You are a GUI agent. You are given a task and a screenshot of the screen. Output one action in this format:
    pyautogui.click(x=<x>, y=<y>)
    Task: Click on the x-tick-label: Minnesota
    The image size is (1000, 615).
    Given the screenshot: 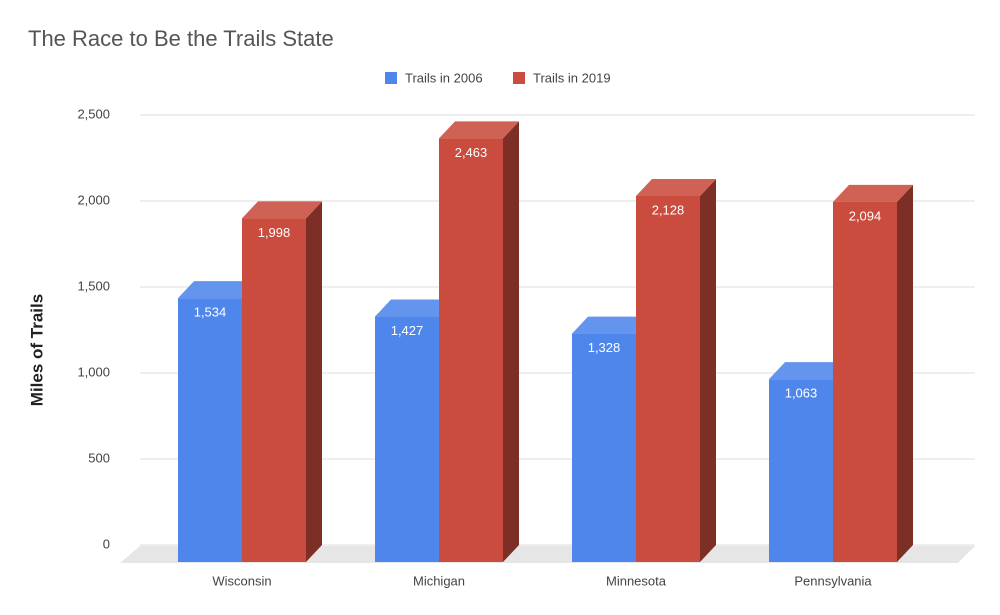 What is the action you would take?
    pyautogui.click(x=636, y=580)
    